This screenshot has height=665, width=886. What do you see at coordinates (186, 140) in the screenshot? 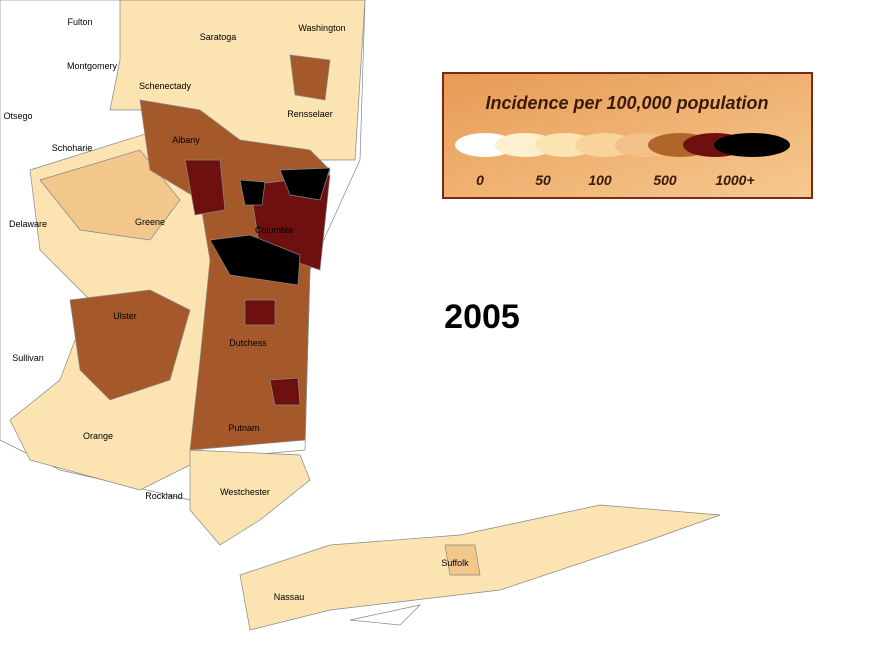
I see `county-label: Albany` at bounding box center [186, 140].